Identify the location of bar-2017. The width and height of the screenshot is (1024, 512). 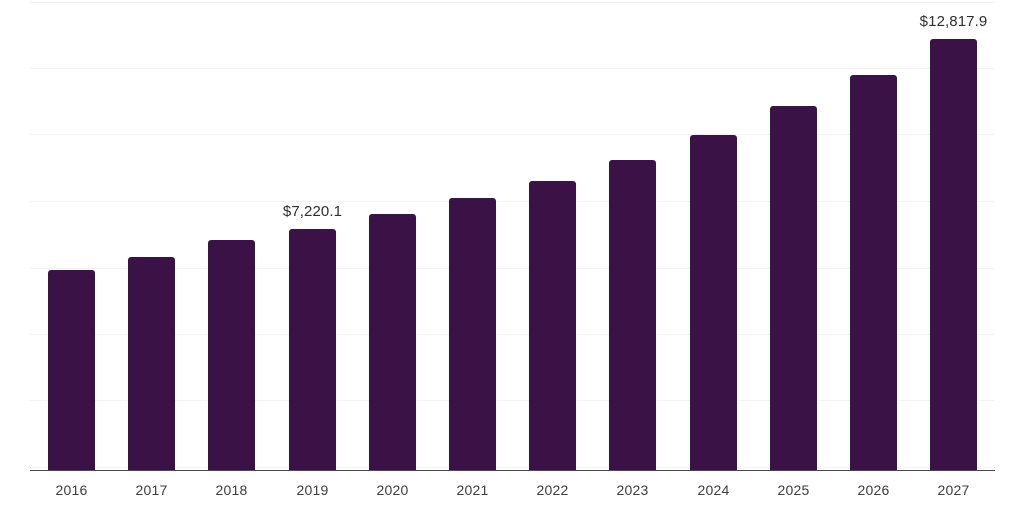
(151, 363).